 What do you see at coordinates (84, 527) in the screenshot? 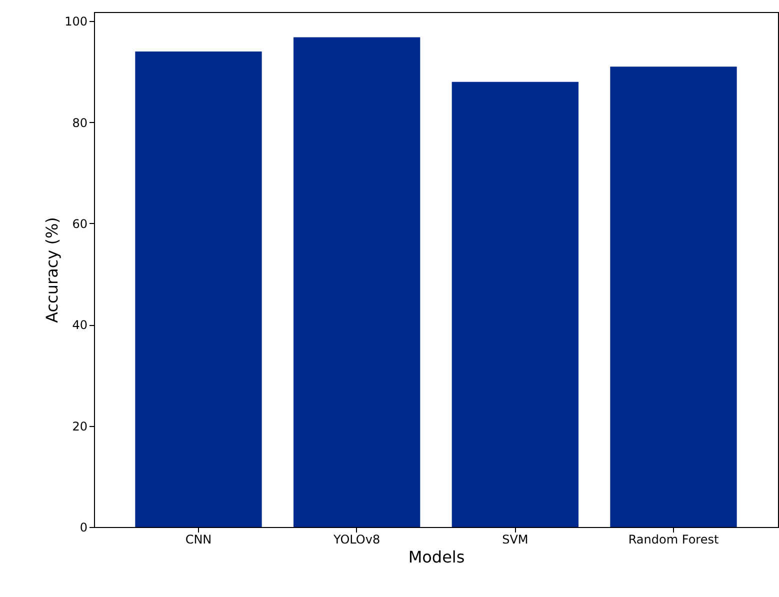
I see `y-tick-label: 0` at bounding box center [84, 527].